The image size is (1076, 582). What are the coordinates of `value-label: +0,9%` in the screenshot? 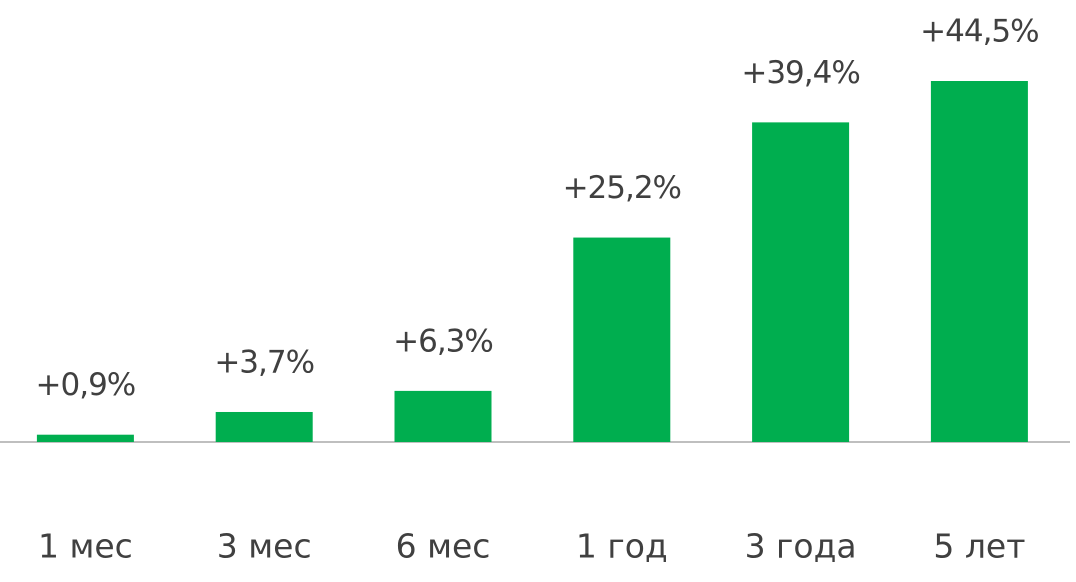 It's located at (86, 385).